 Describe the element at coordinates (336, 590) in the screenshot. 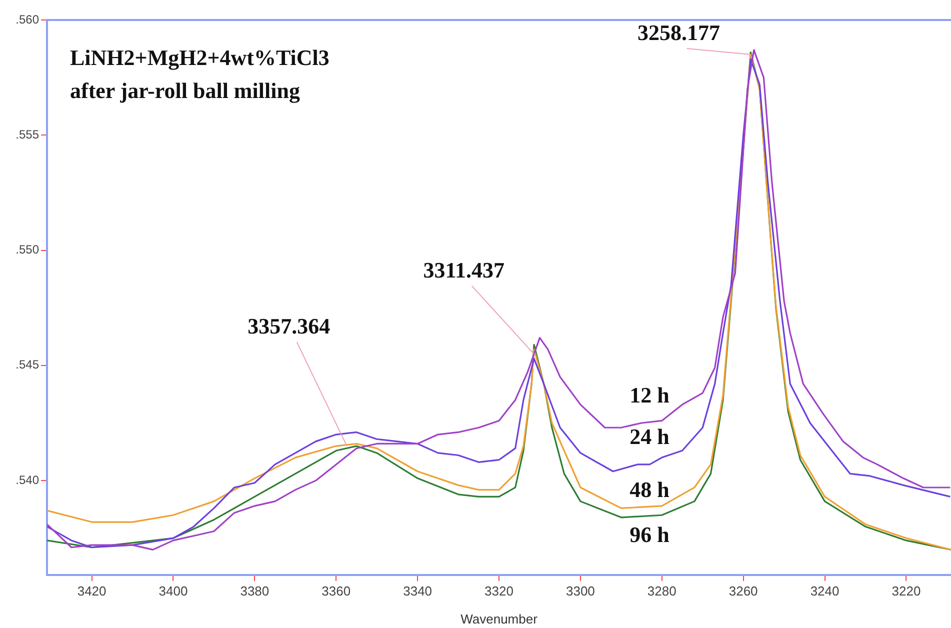

I see `x-tick-label: 3360` at that location.